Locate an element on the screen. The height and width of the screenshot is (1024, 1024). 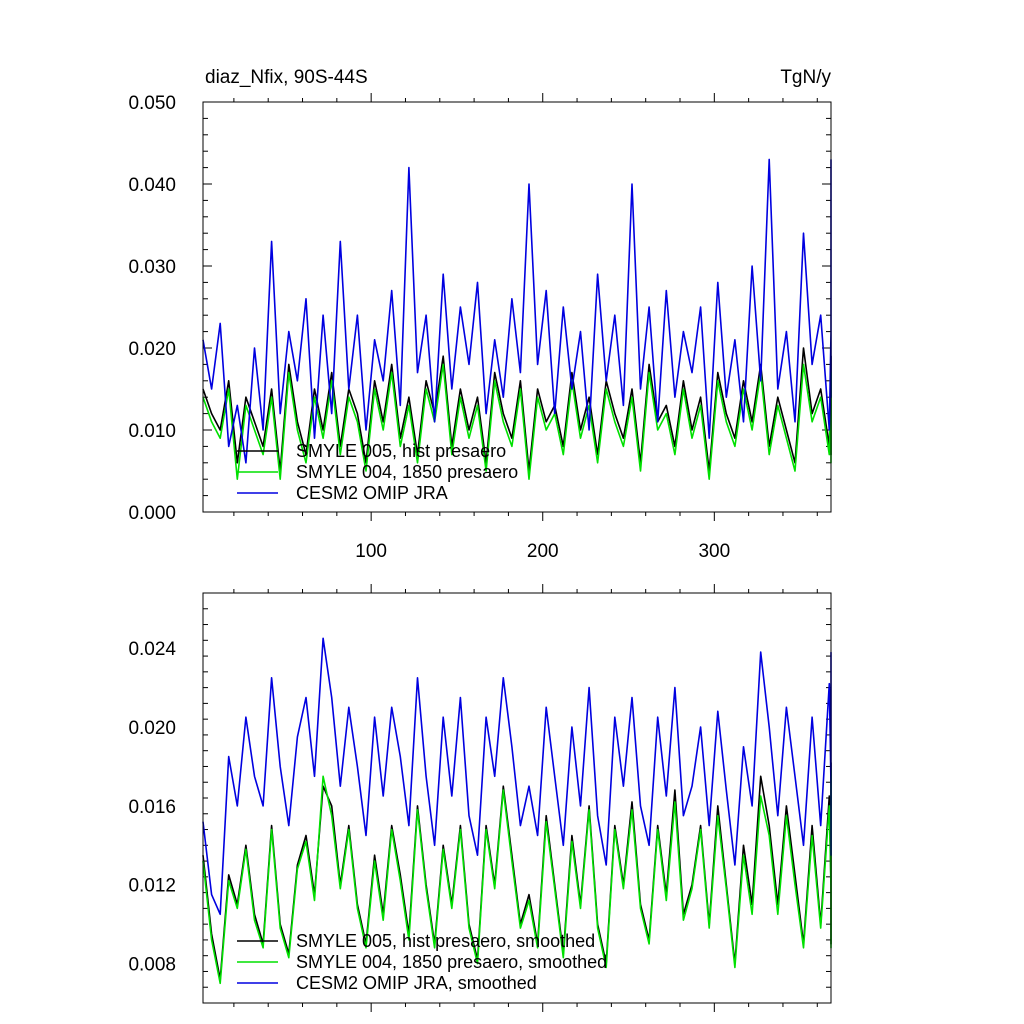
top-y-tick-label: 0.030 is located at coordinates (152, 267).